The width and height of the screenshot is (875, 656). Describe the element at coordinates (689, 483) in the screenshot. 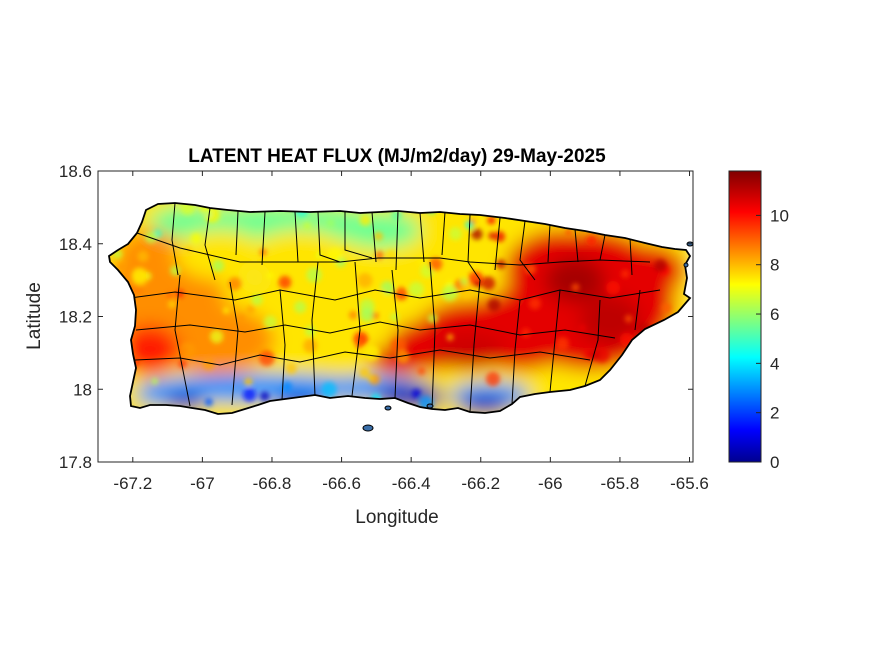

I see `x-tick-label: -65.6` at that location.